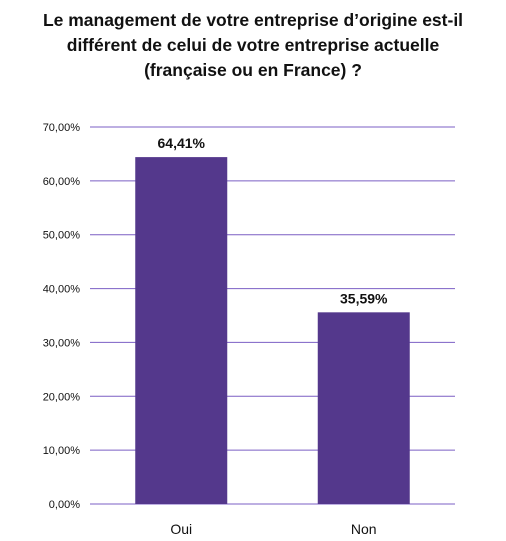 This screenshot has height=541, width=506. Describe the element at coordinates (62, 182) in the screenshot. I see `y-tick-label: 60,00%` at that location.